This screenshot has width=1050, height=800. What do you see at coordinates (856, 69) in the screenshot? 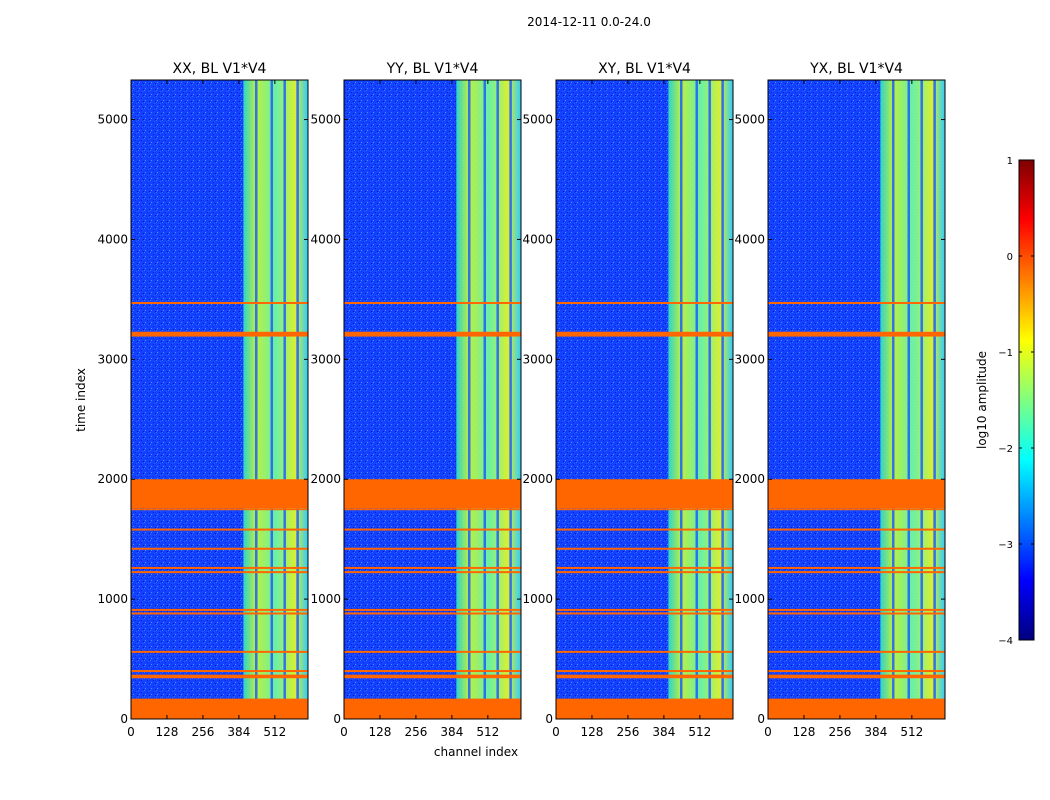
I see `panel-title: YX, BL V1*V4` at bounding box center [856, 69].